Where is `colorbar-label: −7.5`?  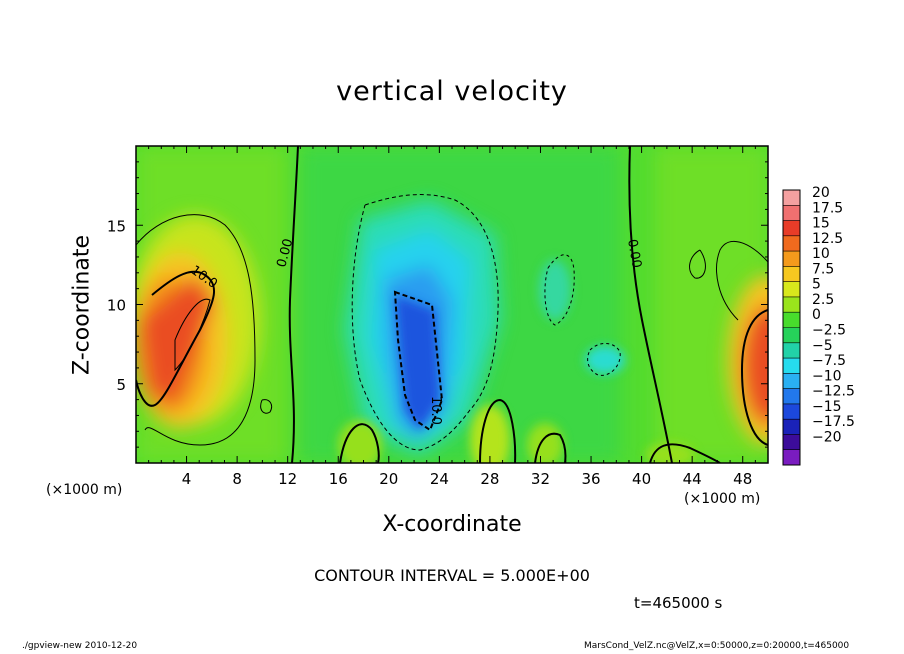 colorbar-label: −7.5 is located at coordinates (829, 361).